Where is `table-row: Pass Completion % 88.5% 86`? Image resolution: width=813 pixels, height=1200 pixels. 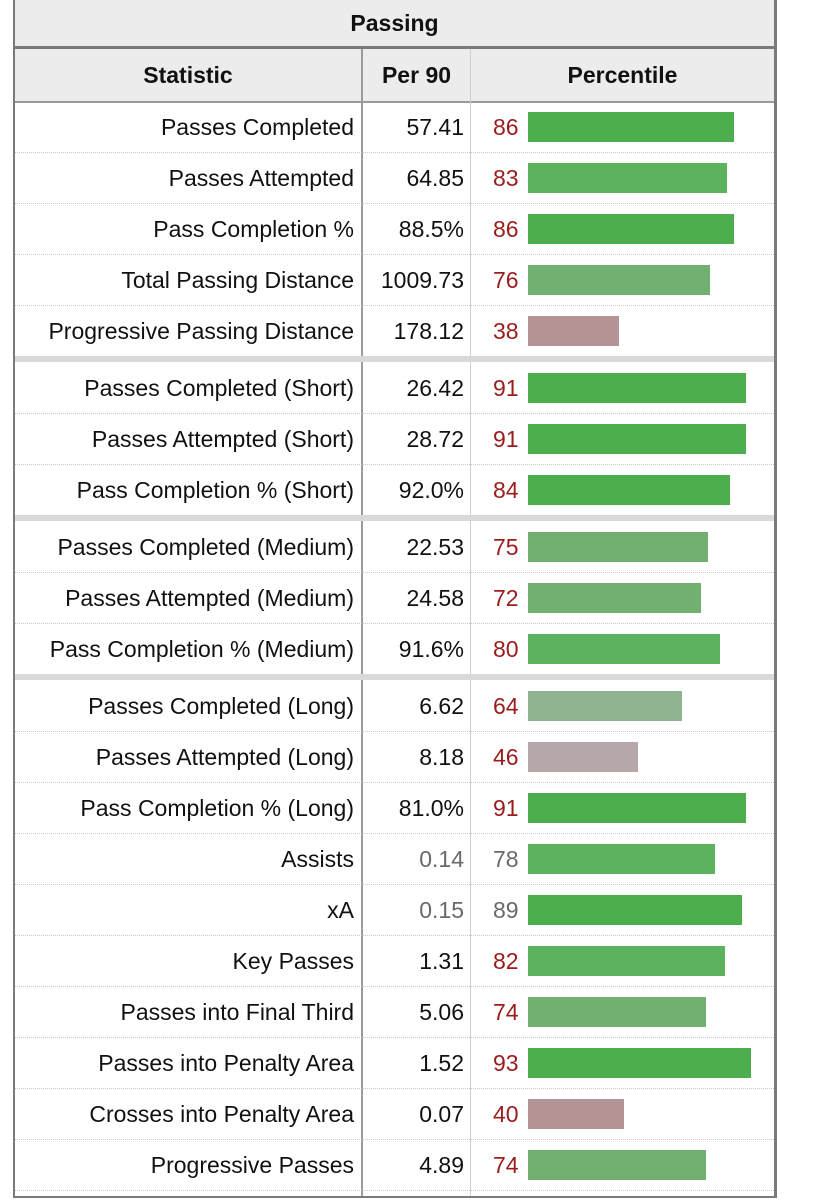
table-row: Pass Completion % 88.5% 86 is located at coordinates (394, 229).